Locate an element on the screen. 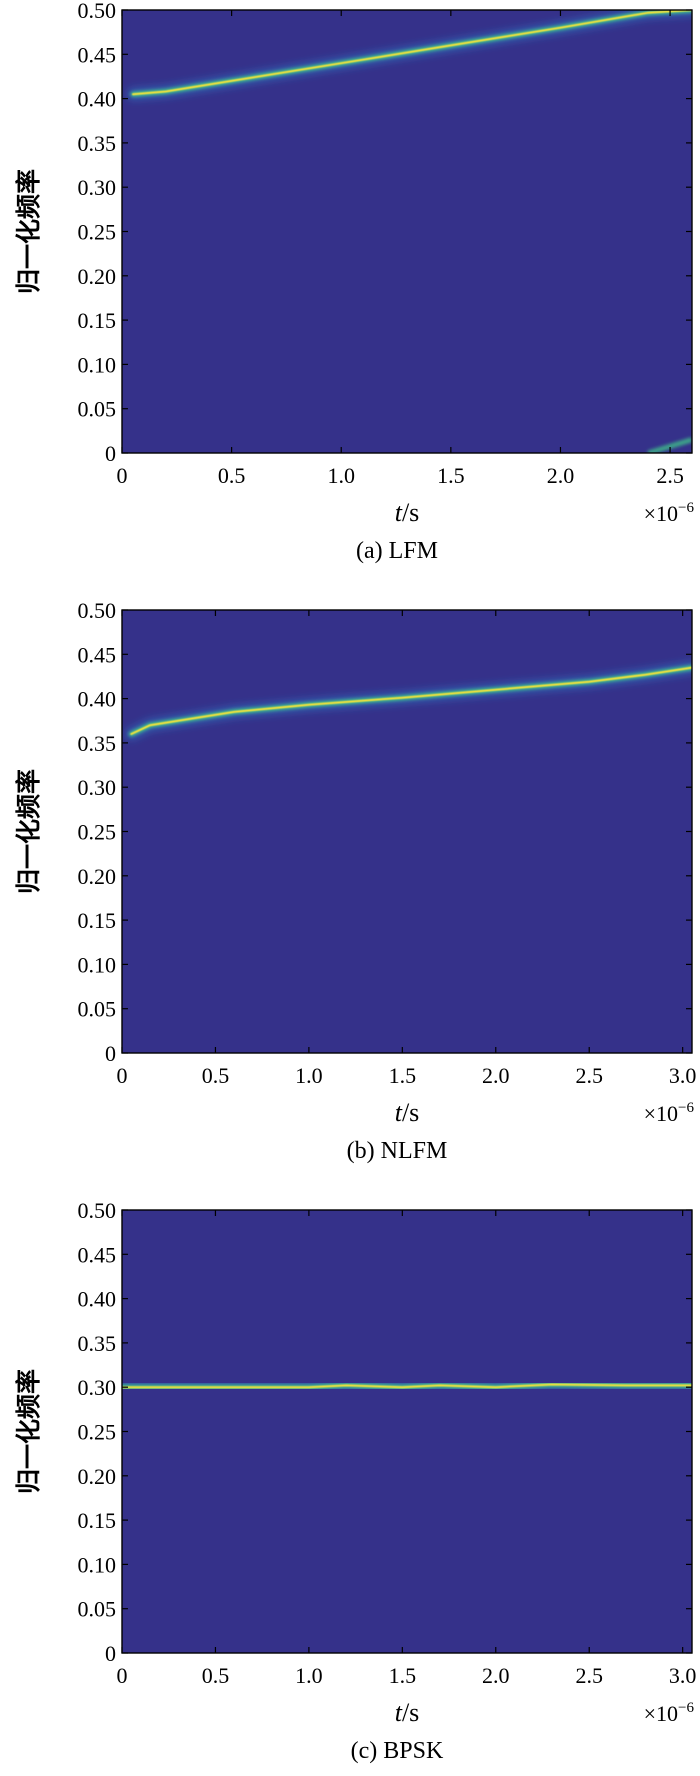 This screenshot has width=700, height=1776. ridge-tail is located at coordinates (669, 445).